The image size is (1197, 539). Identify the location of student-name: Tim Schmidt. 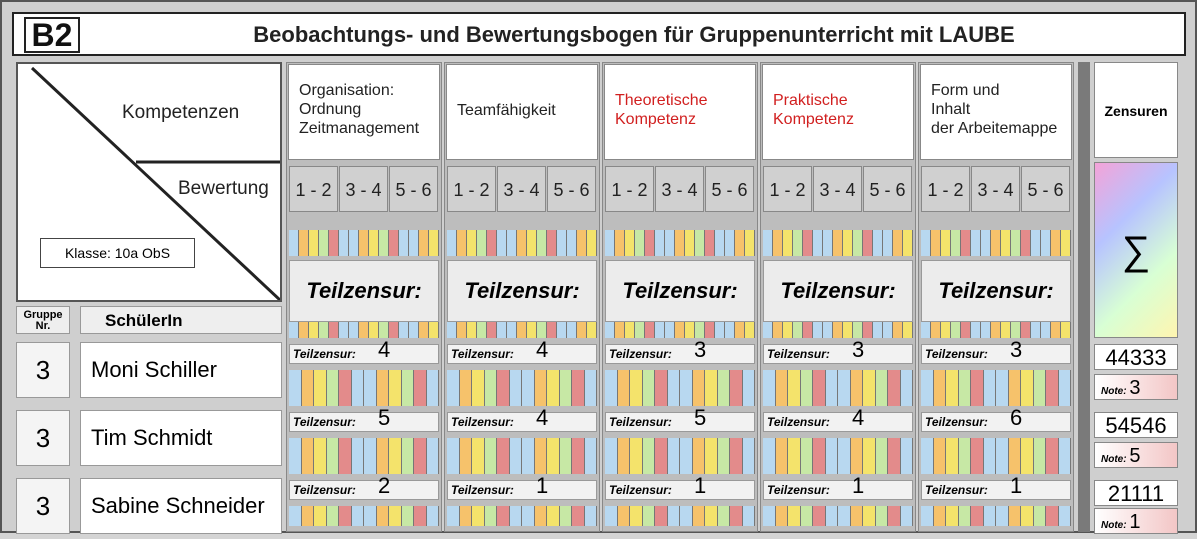
(181, 438).